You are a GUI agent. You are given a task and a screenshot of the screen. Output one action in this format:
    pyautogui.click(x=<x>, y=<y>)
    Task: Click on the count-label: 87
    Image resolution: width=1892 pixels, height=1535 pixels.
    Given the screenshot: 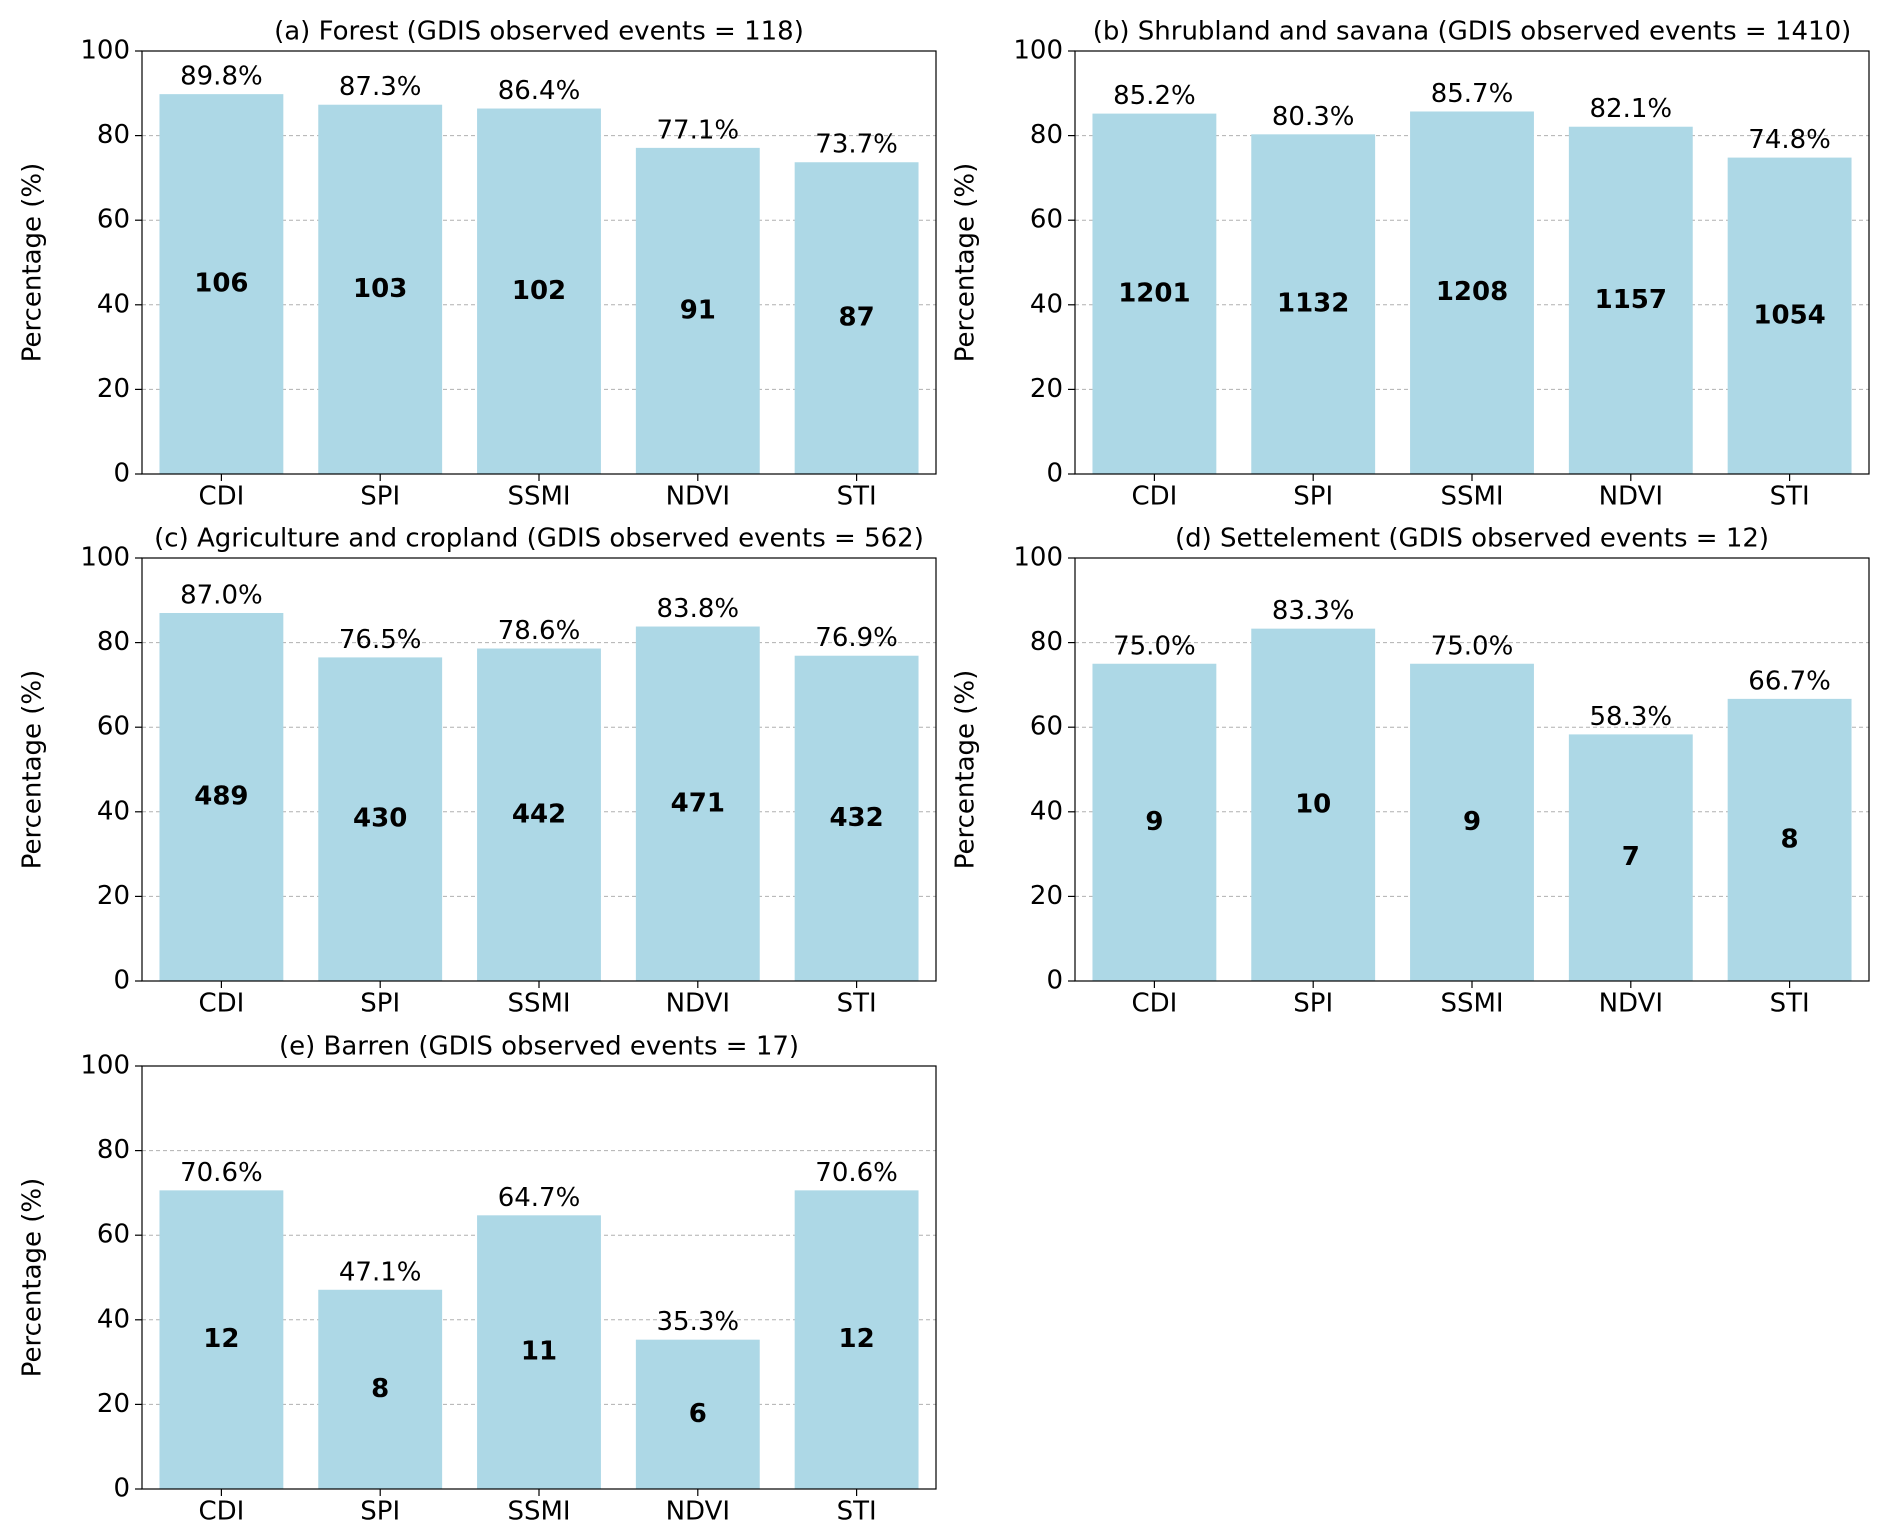 What is the action you would take?
    pyautogui.click(x=857, y=318)
    